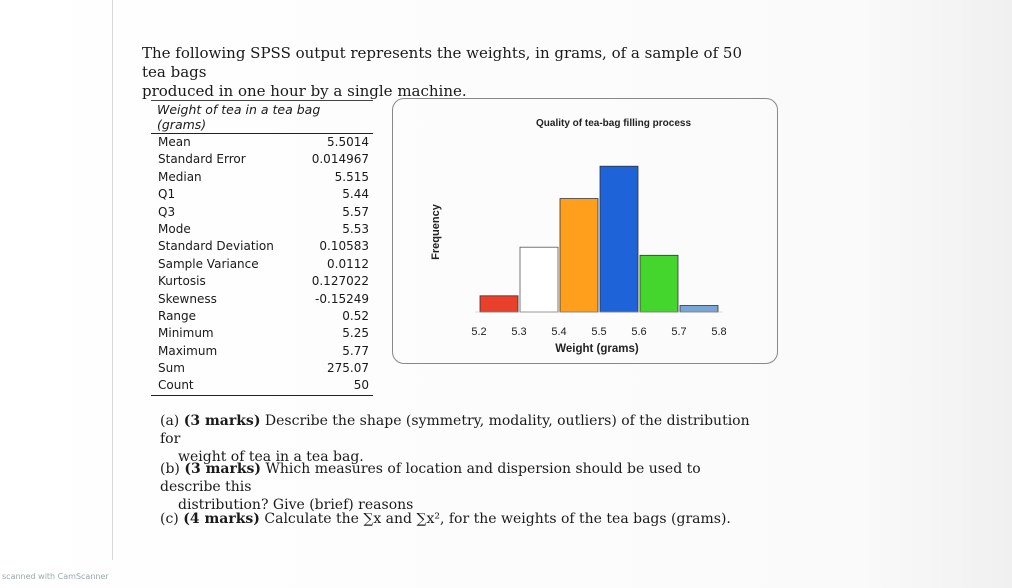 The height and width of the screenshot is (588, 1012). What do you see at coordinates (355, 333) in the screenshot?
I see `stats-row-value: 5.25` at bounding box center [355, 333].